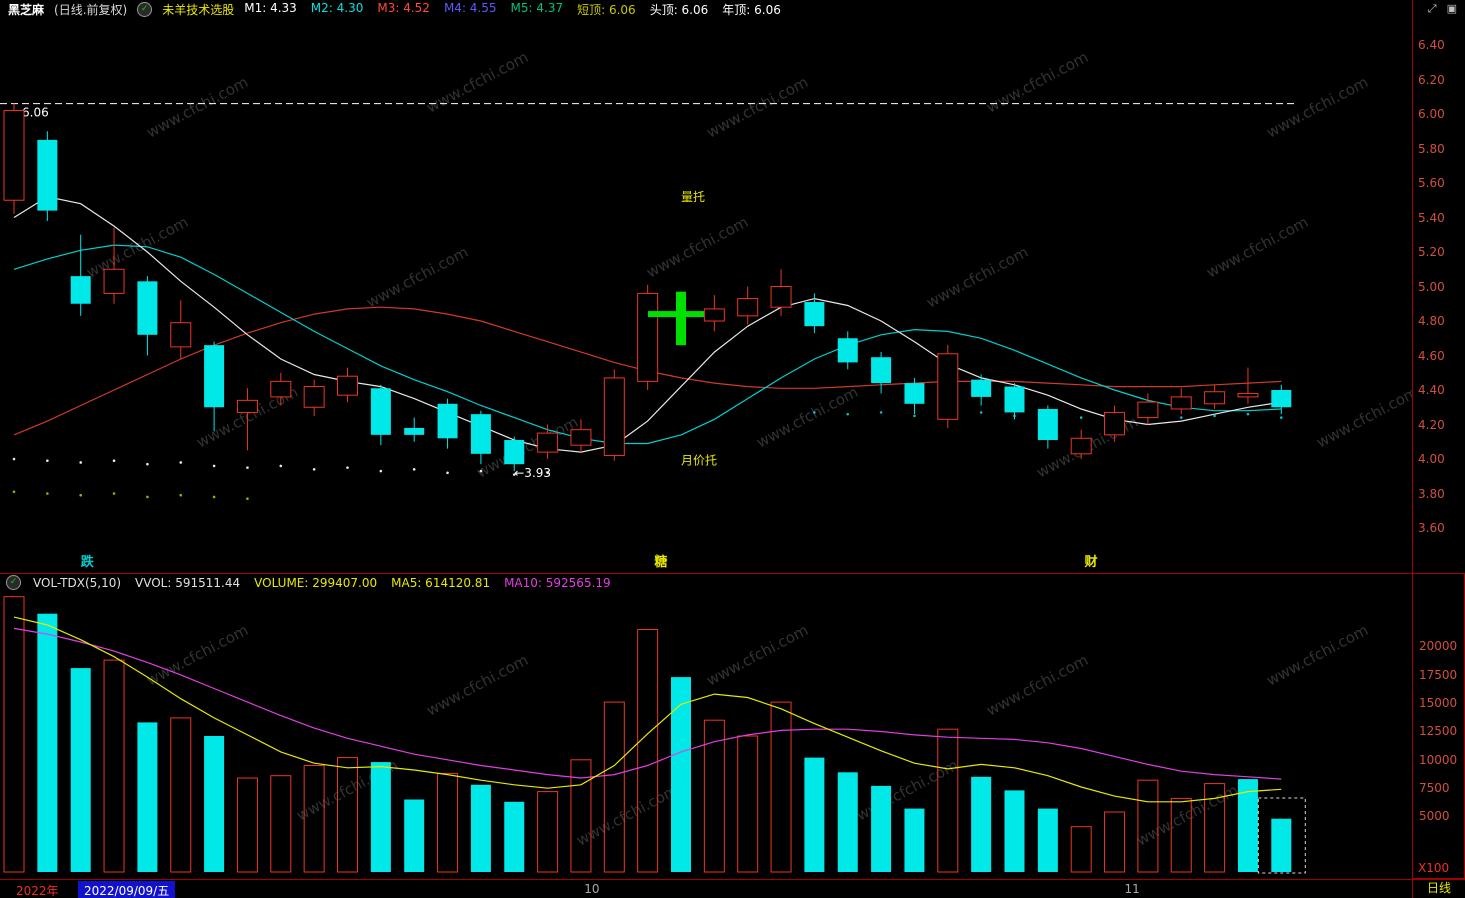 Image resolution: width=1465 pixels, height=898 pixels. What do you see at coordinates (1431, 79) in the screenshot?
I see `price-tick: 6.20` at bounding box center [1431, 79].